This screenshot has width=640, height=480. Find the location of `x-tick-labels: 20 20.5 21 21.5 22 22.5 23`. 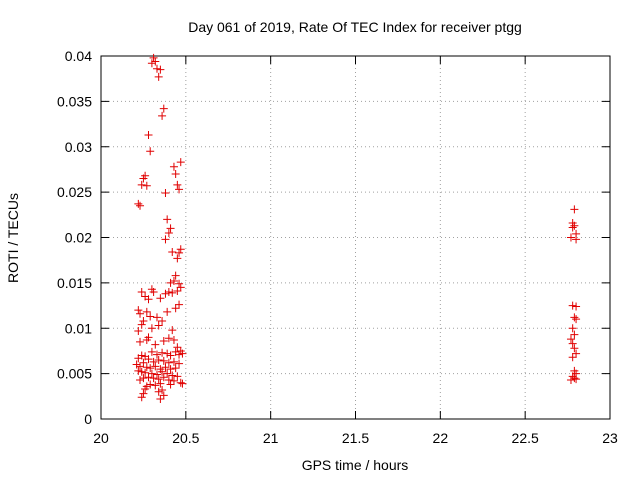

x-tick-labels: 20 20.5 21 21.5 22 22.5 23 is located at coordinates (355, 438).